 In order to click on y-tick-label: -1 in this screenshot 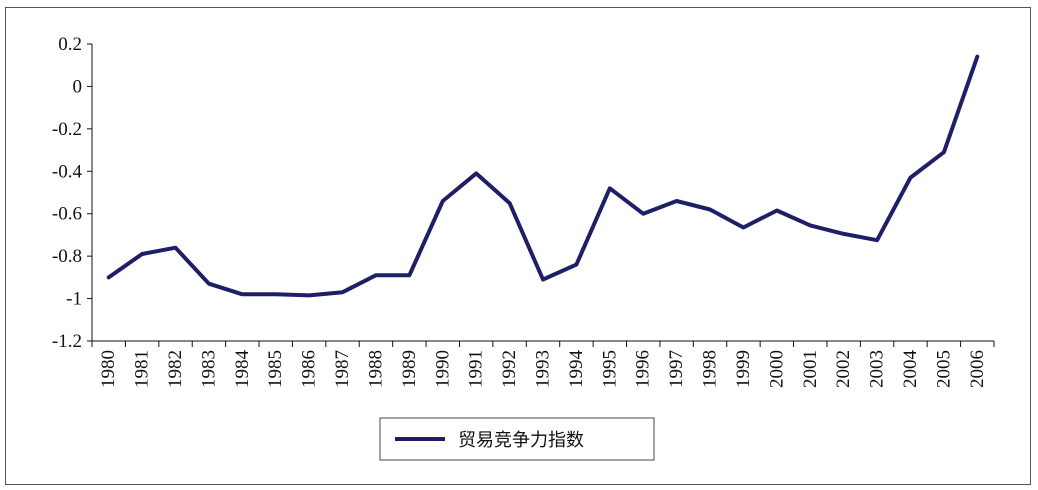, I will do `click(74, 299)`.